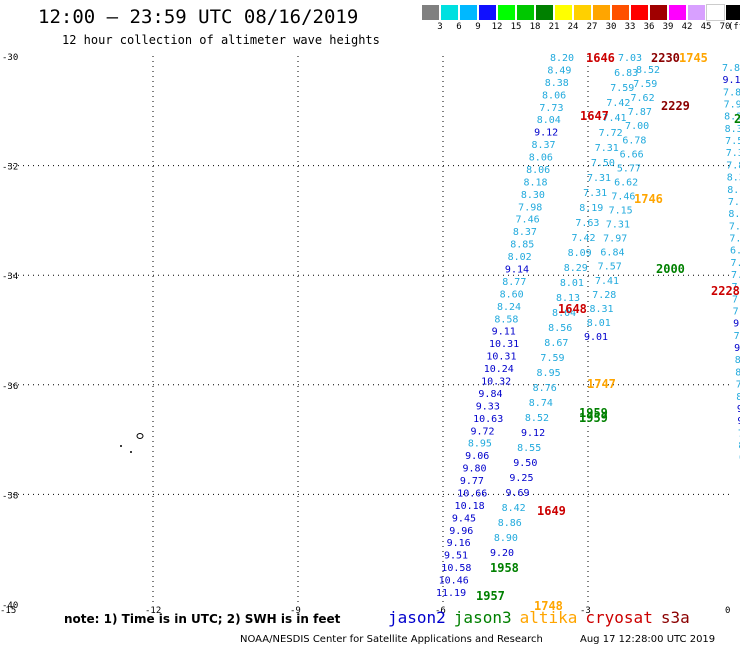  I want to click on lon-label: 0, so click(727, 611).